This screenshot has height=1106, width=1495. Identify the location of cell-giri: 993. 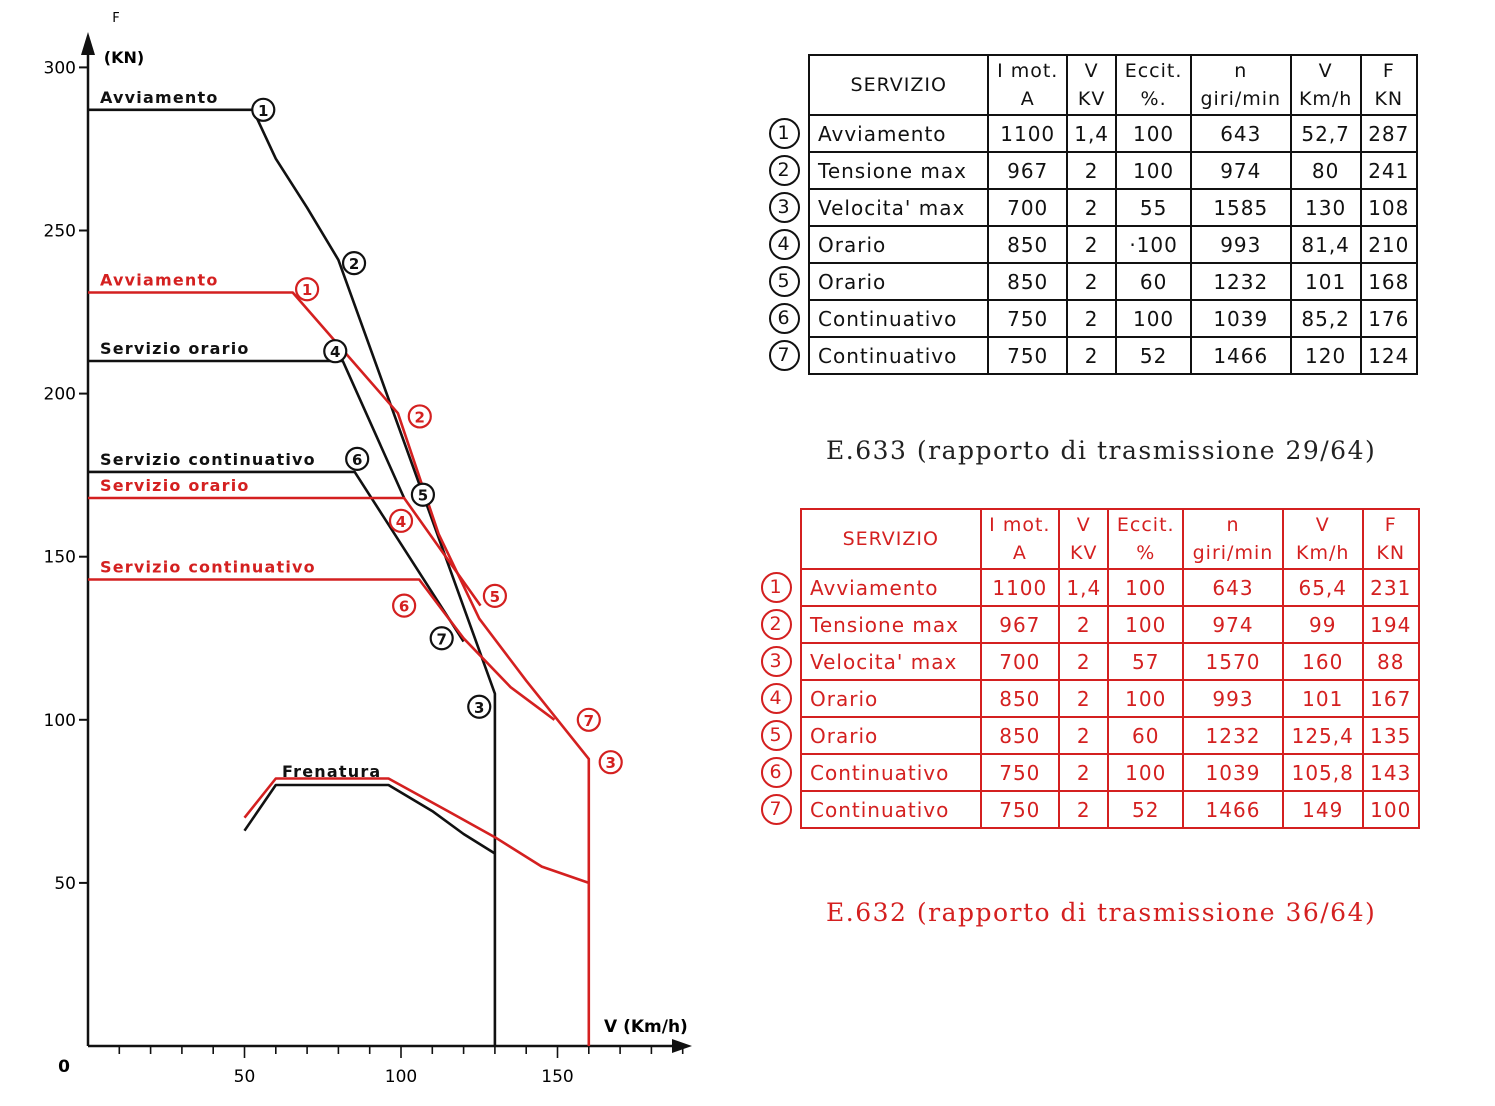
(1233, 698).